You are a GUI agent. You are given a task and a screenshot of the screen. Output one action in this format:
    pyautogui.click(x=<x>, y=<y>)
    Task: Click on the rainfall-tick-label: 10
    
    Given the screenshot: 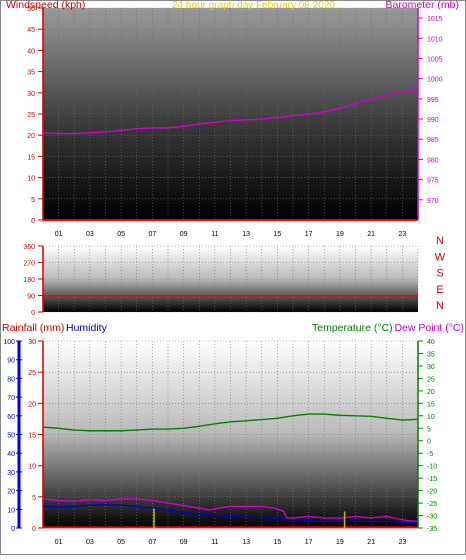 What is the action you would take?
    pyautogui.click(x=32, y=467)
    